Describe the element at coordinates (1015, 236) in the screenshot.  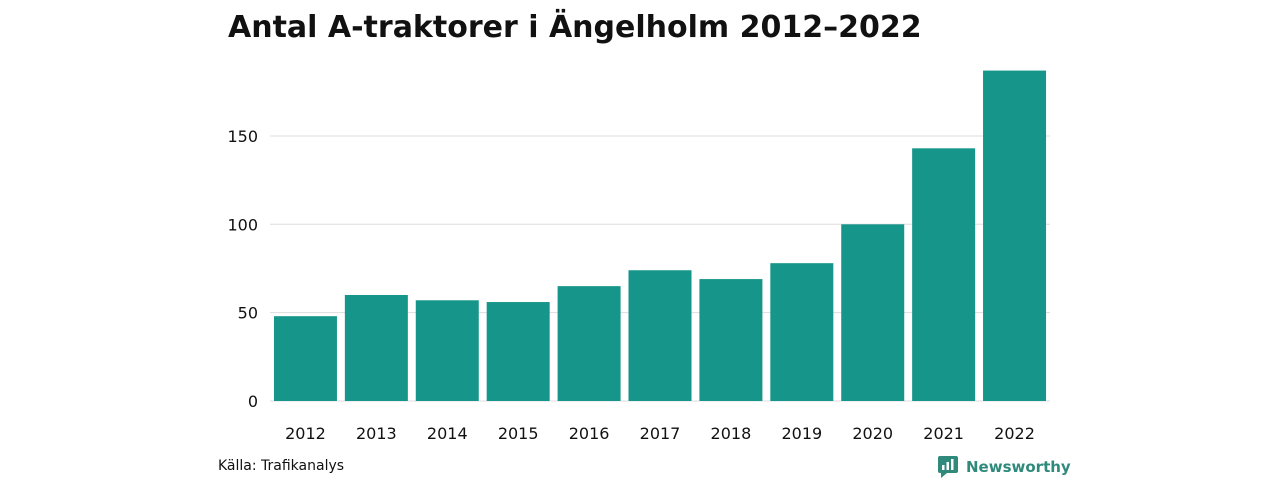
I see `bar-2022` at that location.